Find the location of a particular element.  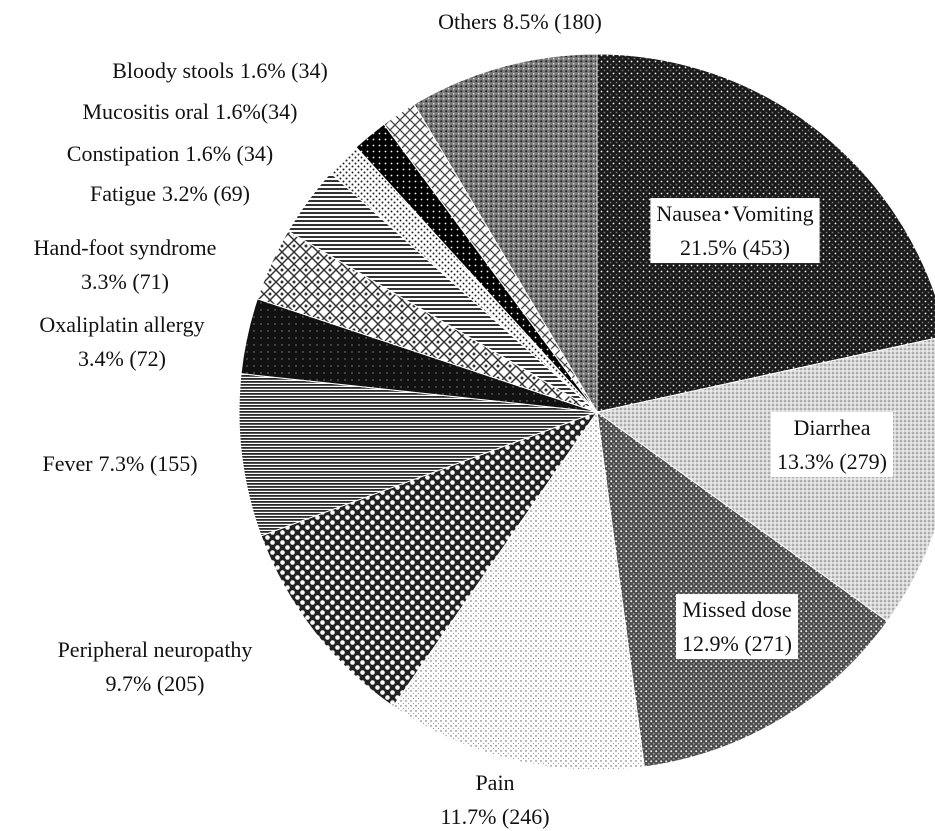

slice-label: Others 8.5% (180) is located at coordinates (520, 21).